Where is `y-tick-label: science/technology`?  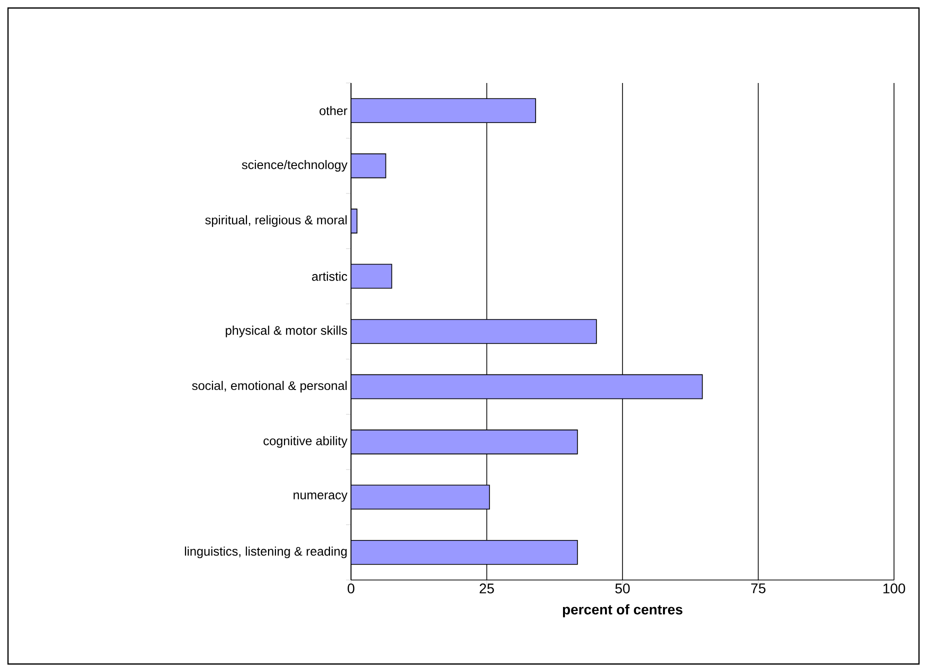 y-tick-label: science/technology is located at coordinates (295, 166).